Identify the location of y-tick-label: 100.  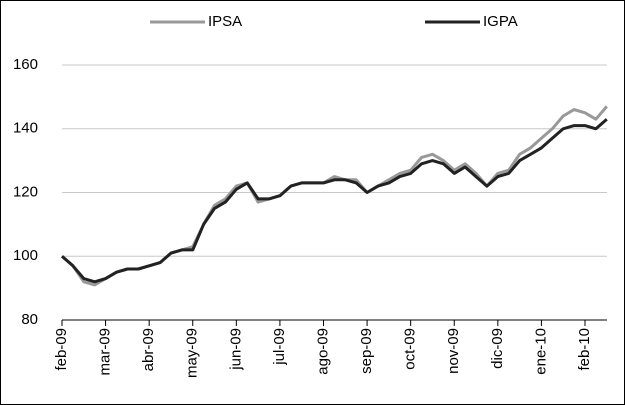
(25, 255).